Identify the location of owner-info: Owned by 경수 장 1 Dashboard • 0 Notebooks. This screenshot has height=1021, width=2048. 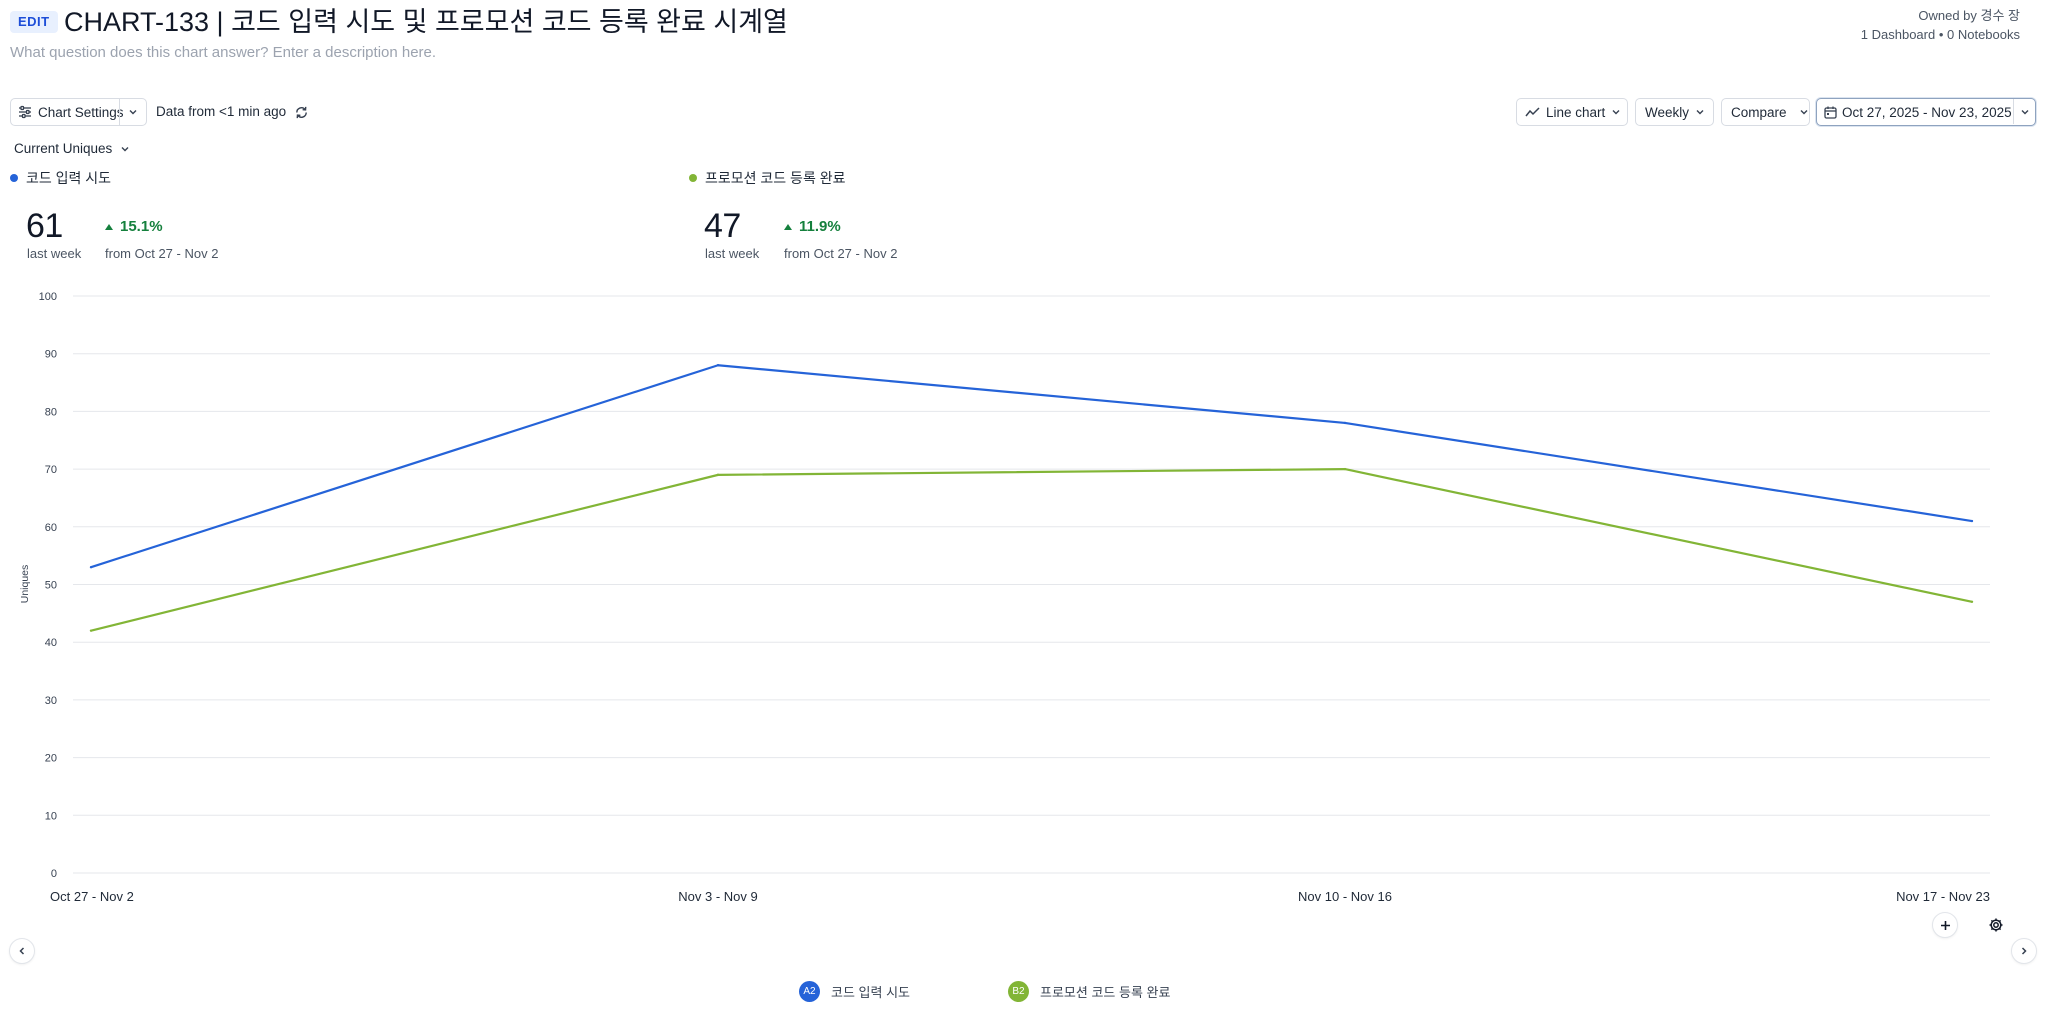
(1940, 25).